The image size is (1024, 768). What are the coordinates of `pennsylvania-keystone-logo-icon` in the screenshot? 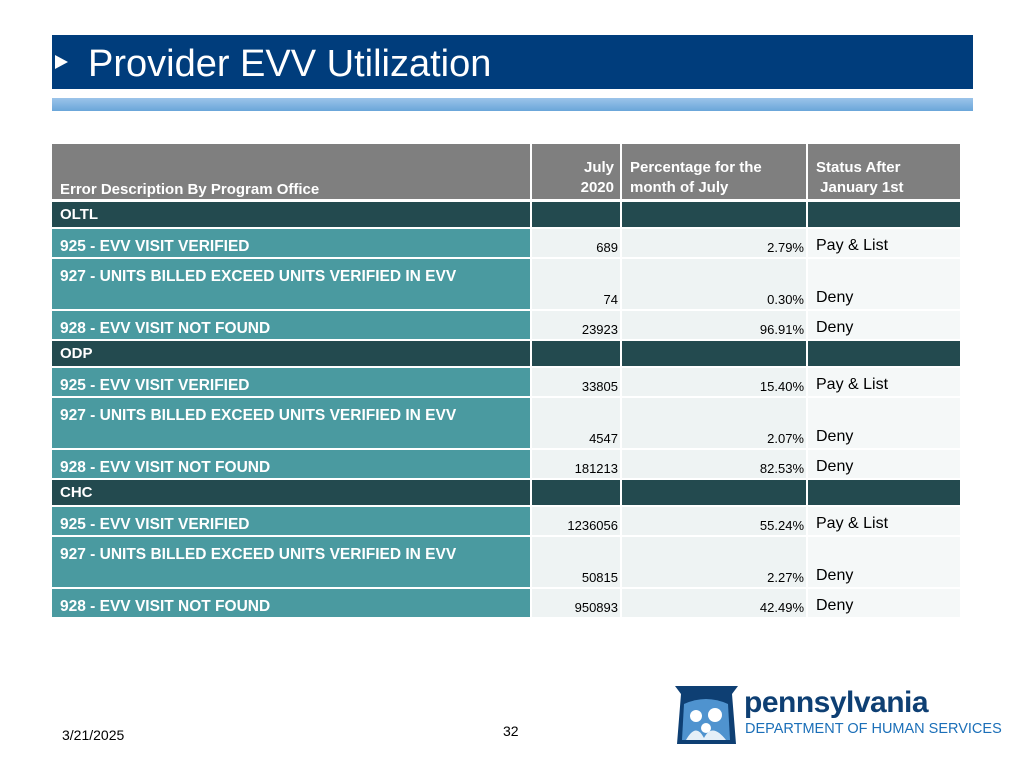 It's located at (706, 715).